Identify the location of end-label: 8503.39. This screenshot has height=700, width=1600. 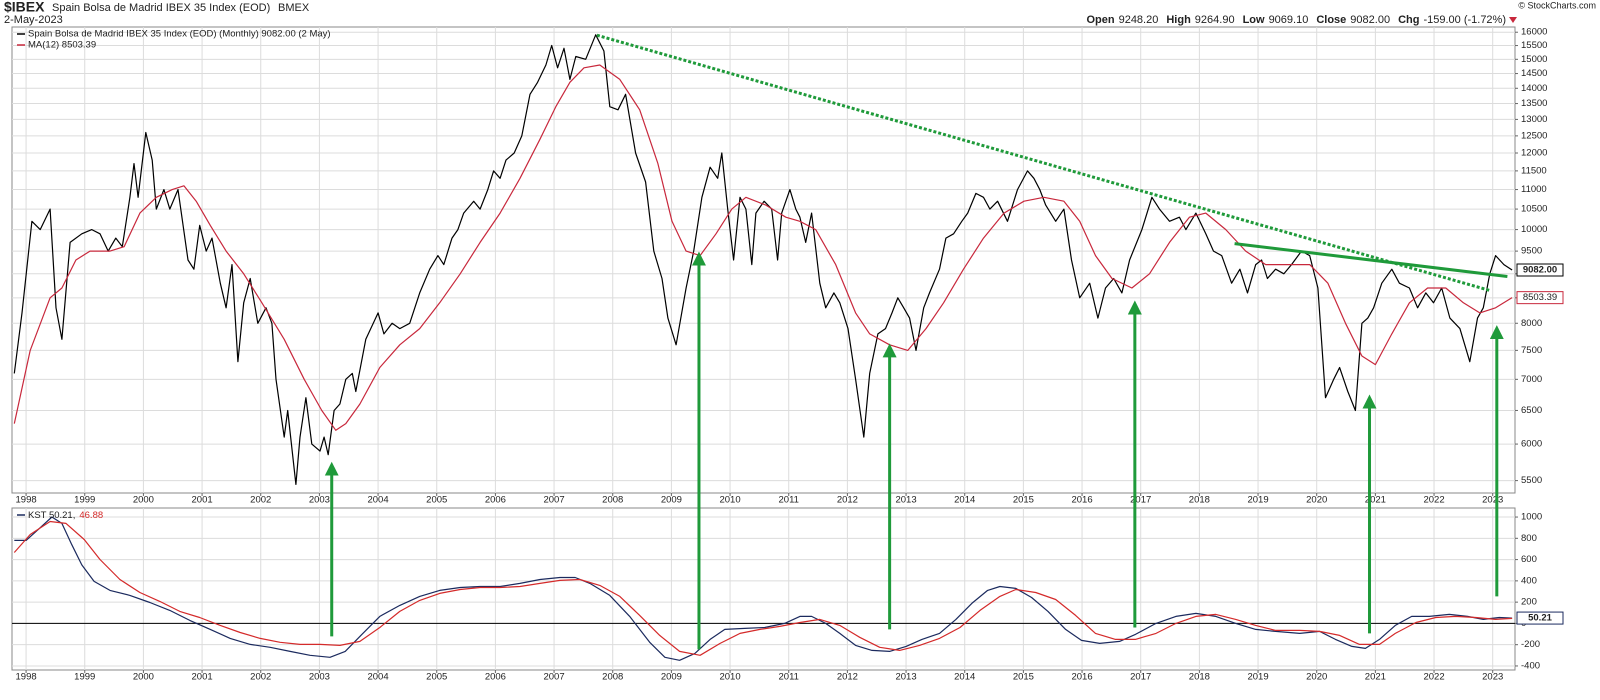
(1540, 297).